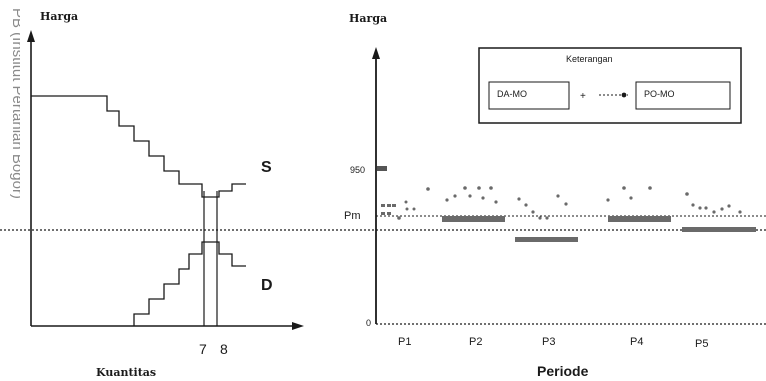 The width and height of the screenshot is (766, 381). Describe the element at coordinates (512, 94) in the screenshot. I see `legend-item-damo: DA-MO` at that location.